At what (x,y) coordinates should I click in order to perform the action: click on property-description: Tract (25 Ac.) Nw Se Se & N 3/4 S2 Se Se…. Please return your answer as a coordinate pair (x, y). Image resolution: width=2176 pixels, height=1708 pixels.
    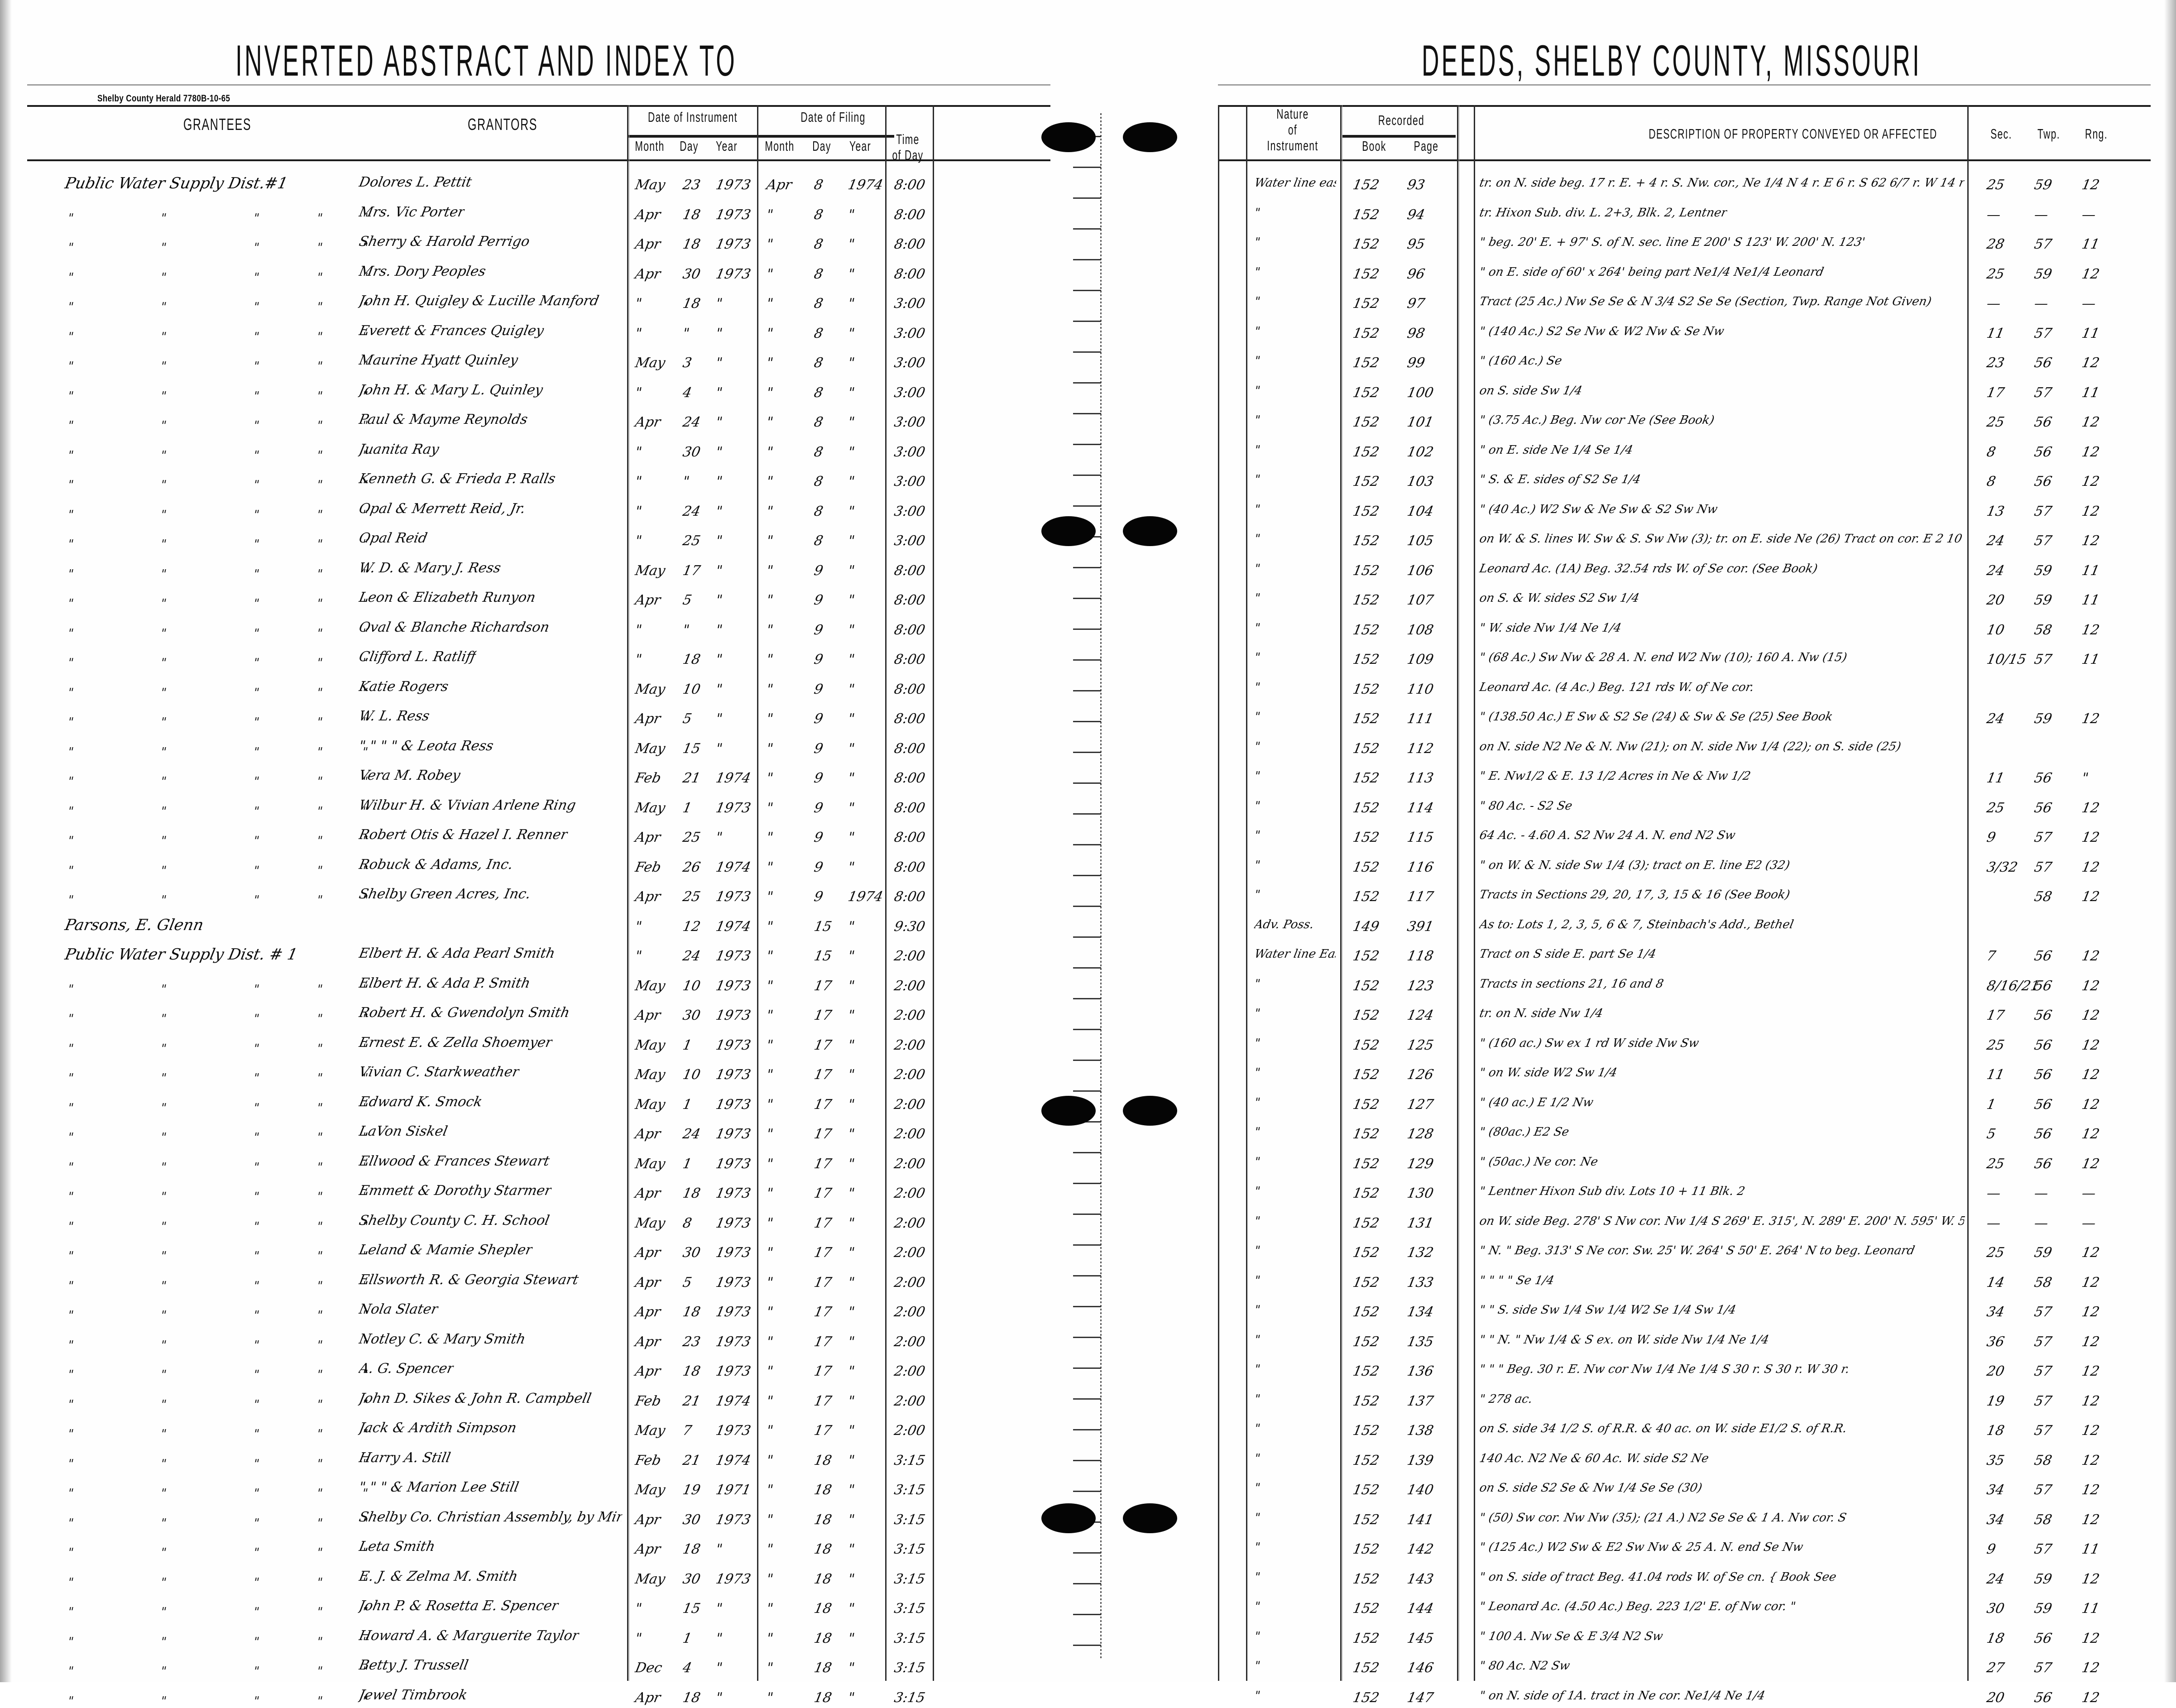
    Looking at the image, I should click on (1705, 301).